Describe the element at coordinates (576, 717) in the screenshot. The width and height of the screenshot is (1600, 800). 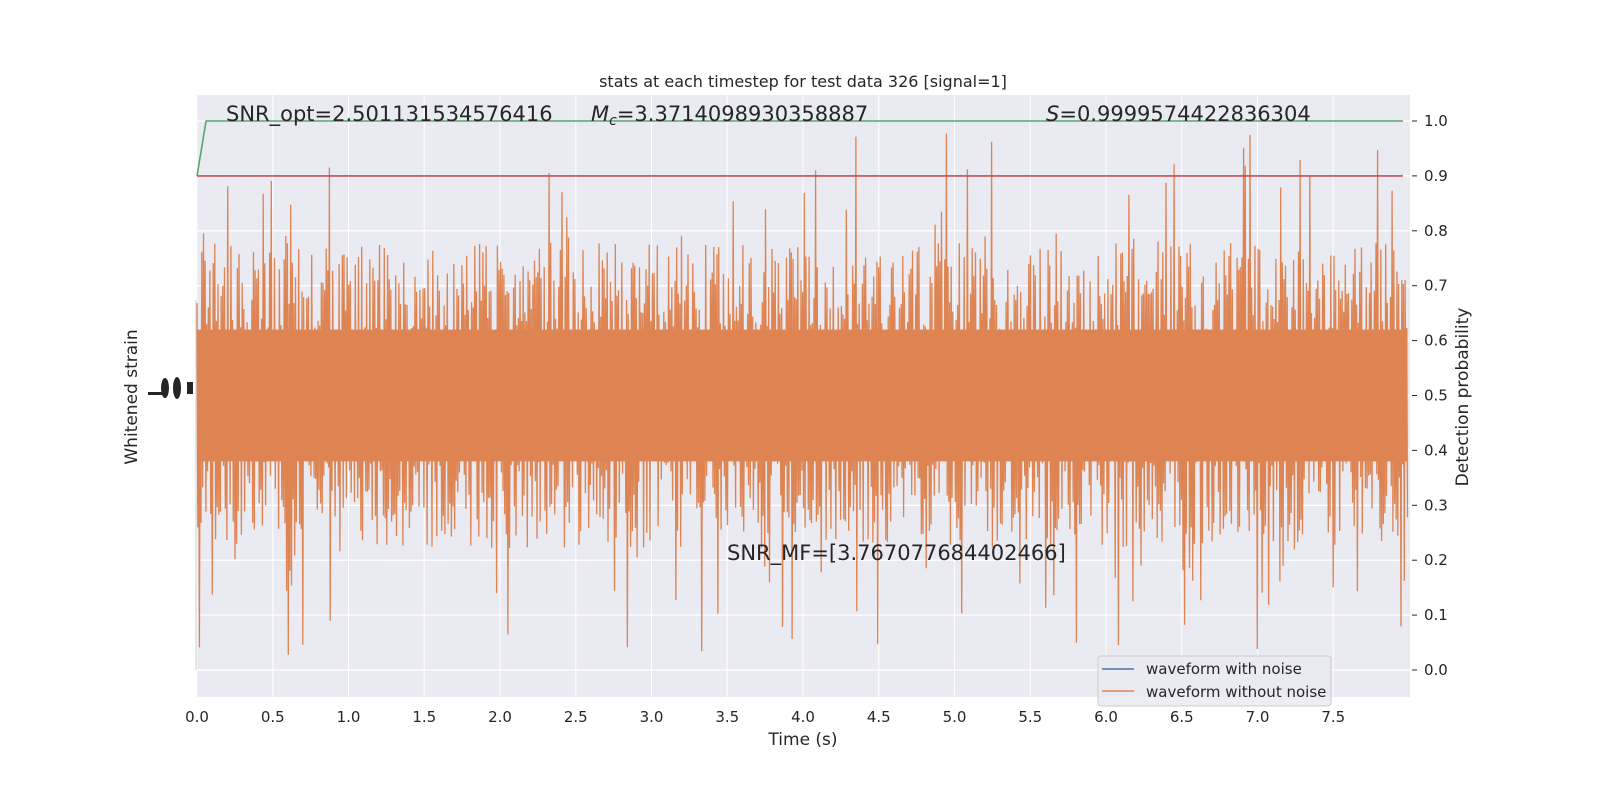
I see `x-tick-label: 2.5` at that location.